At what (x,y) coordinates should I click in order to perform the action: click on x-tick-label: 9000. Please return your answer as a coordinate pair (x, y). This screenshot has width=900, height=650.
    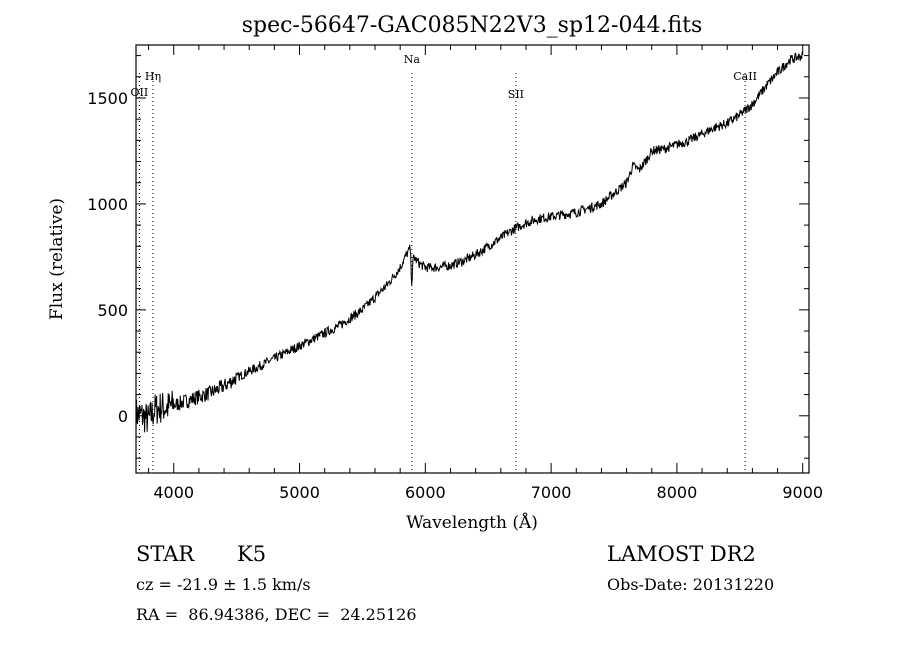
    Looking at the image, I should click on (802, 492).